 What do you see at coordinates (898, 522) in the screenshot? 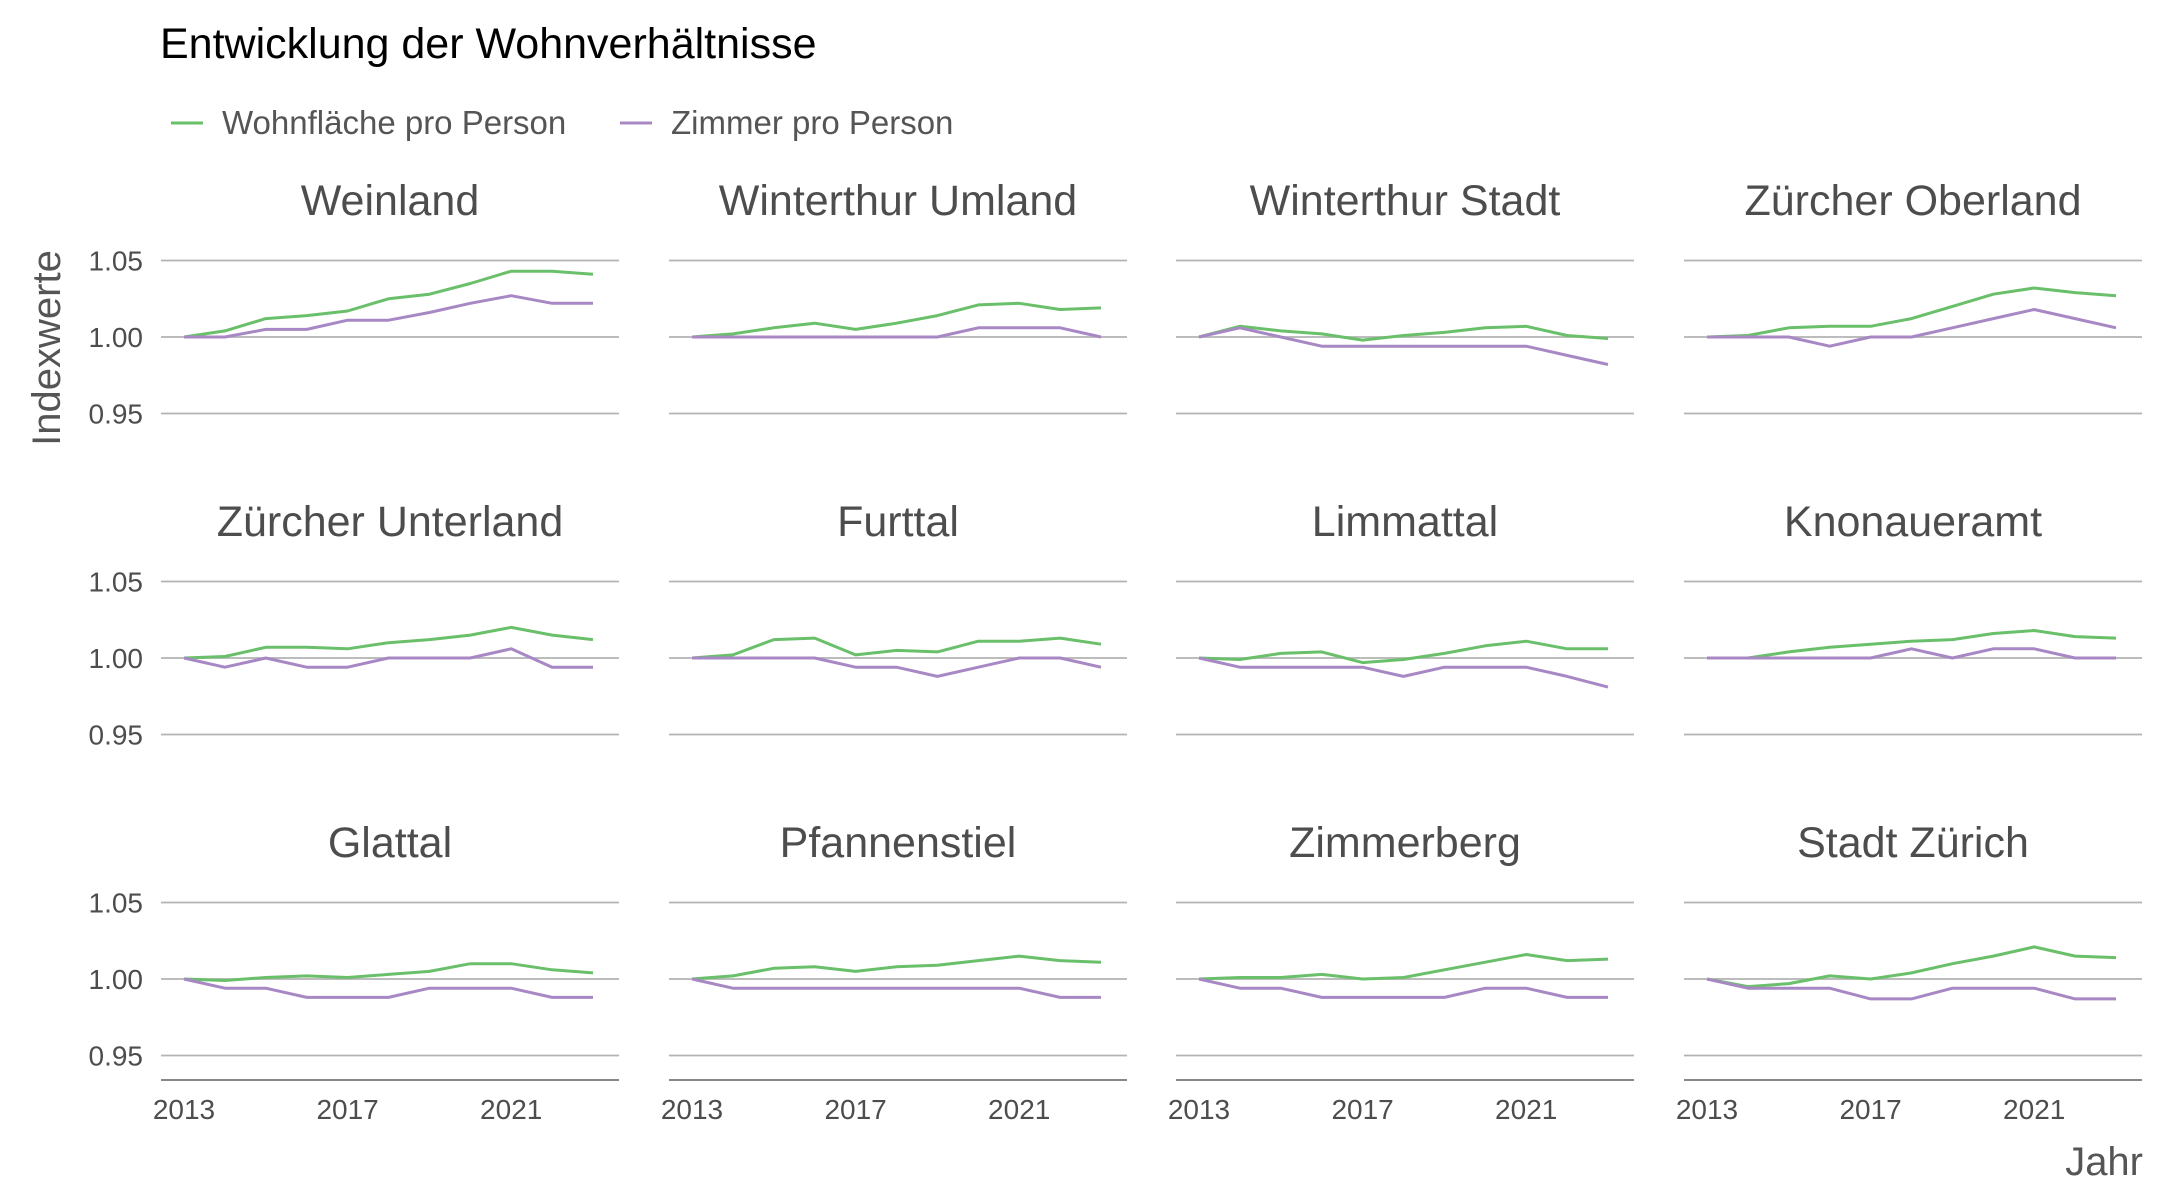
I see `panel-title: Furttal` at bounding box center [898, 522].